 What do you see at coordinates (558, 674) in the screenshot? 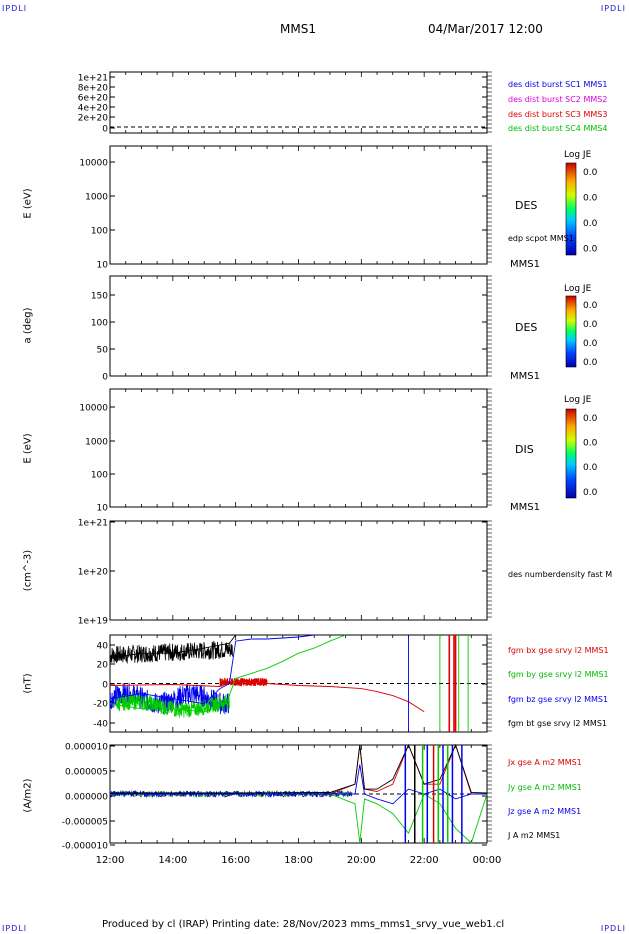
I see `p6-legend-by: fgm by gse srvy l2 MMS1` at bounding box center [558, 674].